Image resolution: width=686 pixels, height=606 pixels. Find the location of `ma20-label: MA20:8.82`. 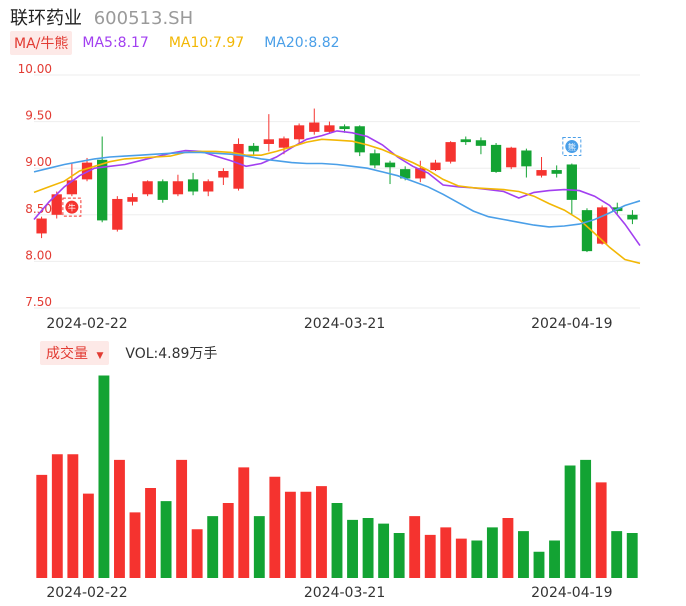

ma20-label: MA20:8.82 is located at coordinates (302, 43).